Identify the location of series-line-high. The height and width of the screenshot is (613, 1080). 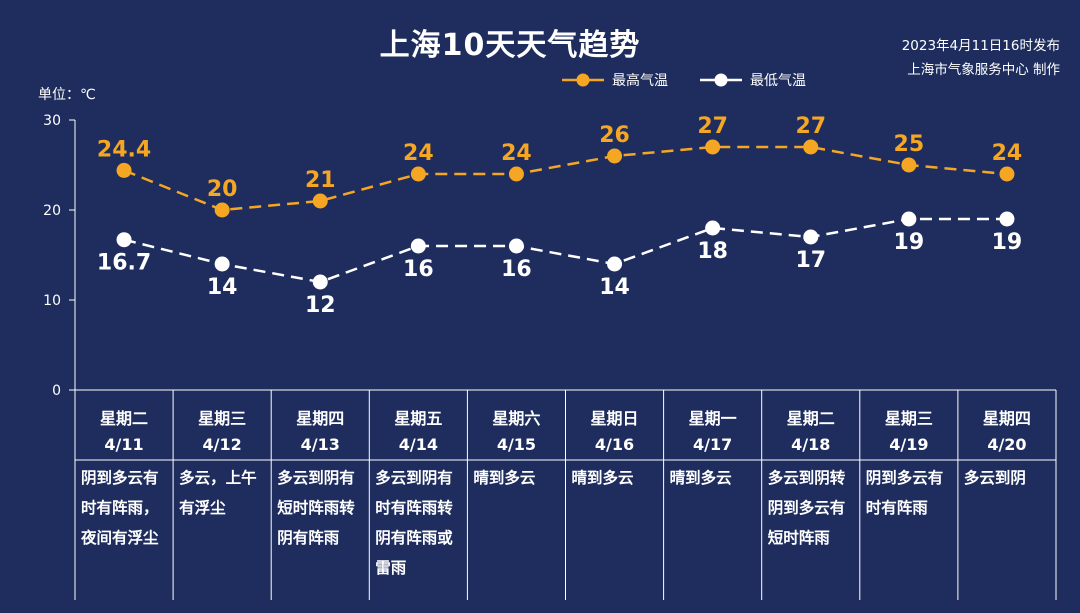
(565, 178).